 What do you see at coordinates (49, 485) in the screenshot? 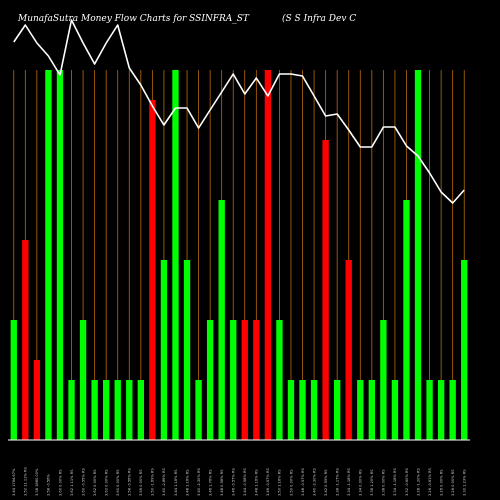
I see `x-tick-label: 3.58 -0.56%` at bounding box center [49, 485].